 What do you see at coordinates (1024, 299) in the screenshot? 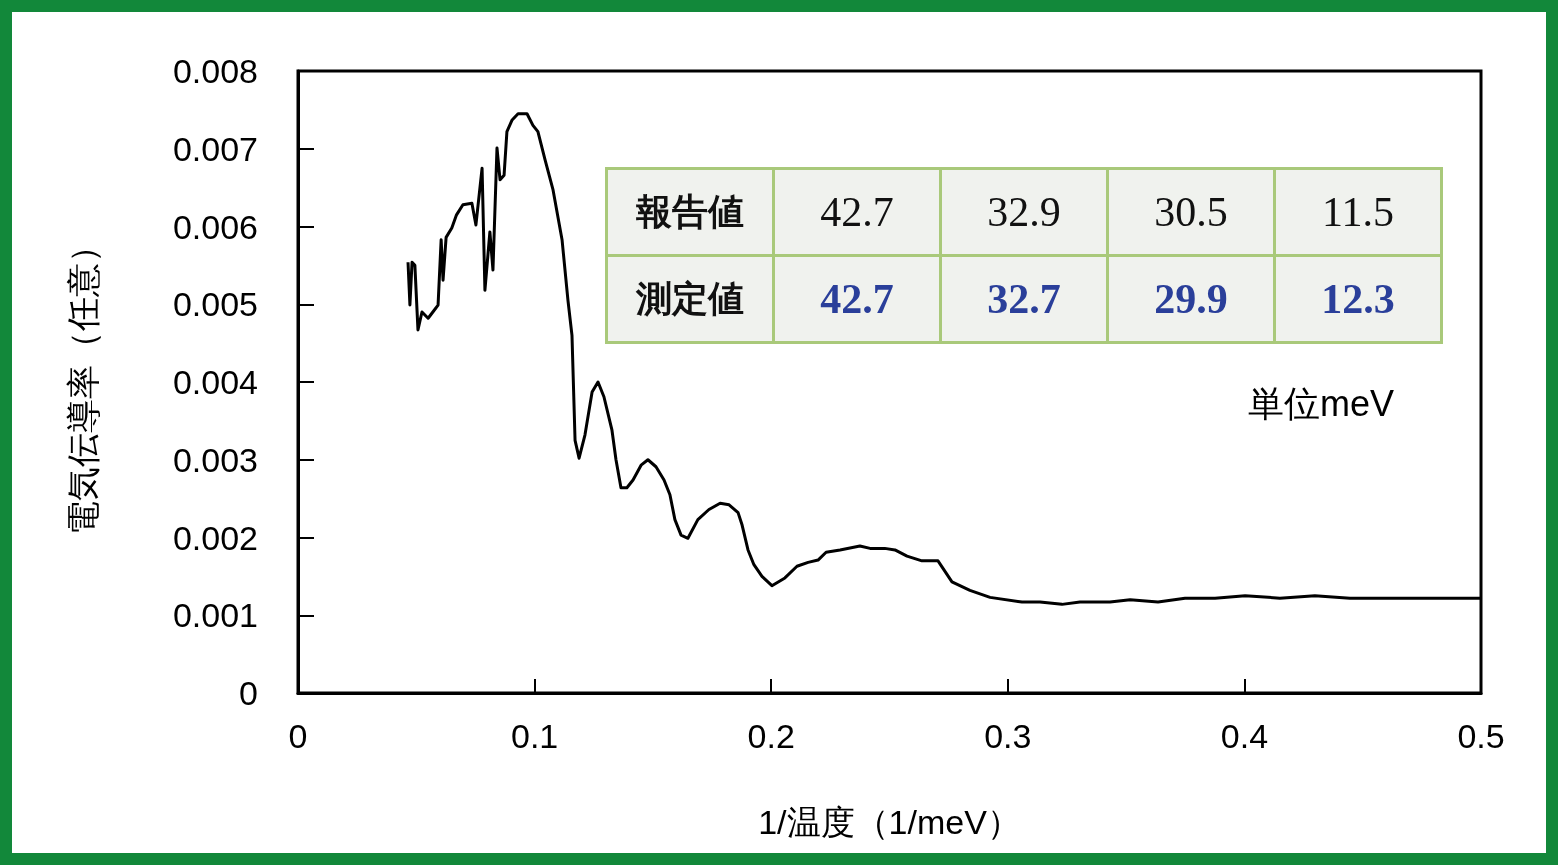
I see `annotation: 32.7` at bounding box center [1024, 299].